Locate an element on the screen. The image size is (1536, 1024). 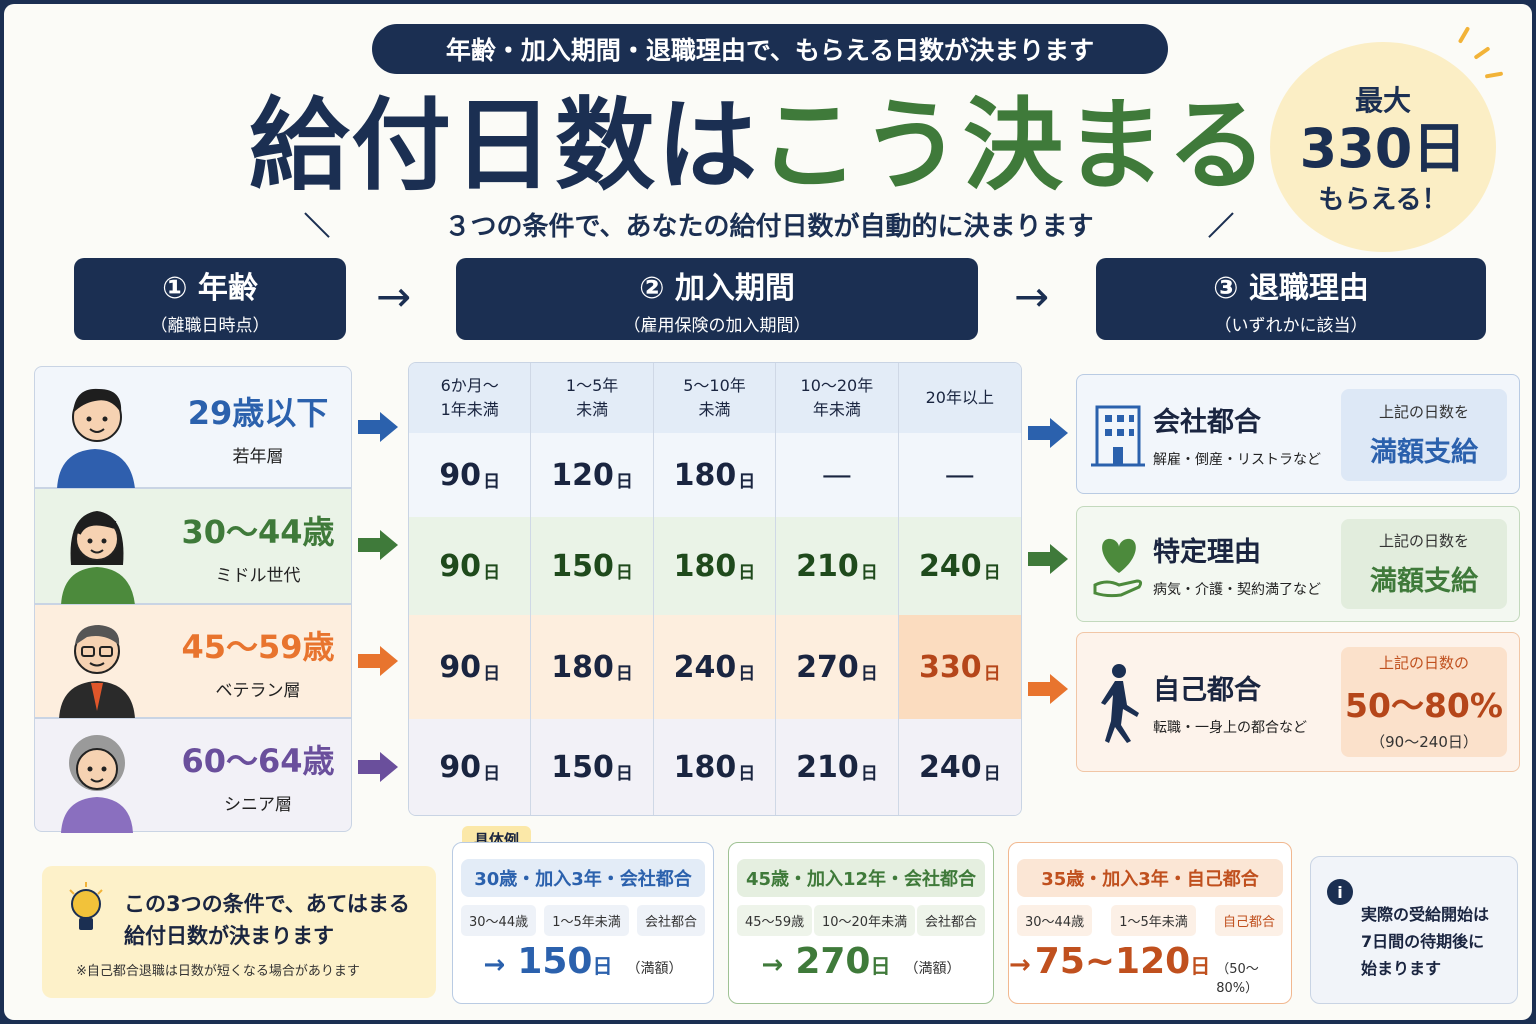
walking-person-icon is located at coordinates (1115, 702).